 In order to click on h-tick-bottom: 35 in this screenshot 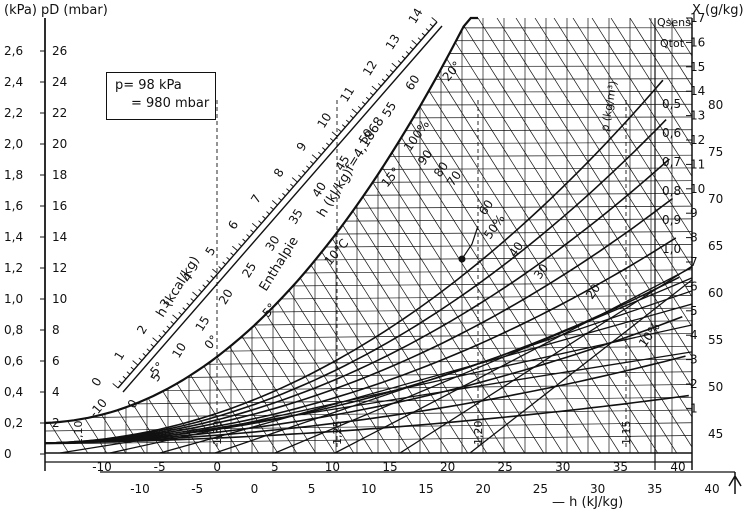, I will do `click(654, 489)`.